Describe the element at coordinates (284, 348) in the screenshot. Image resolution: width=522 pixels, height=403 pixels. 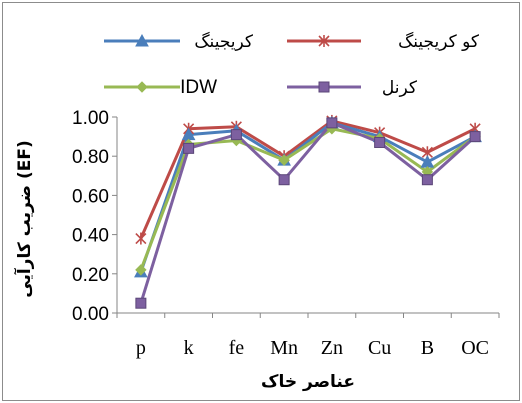
I see `x-tick-label: Mn` at that location.